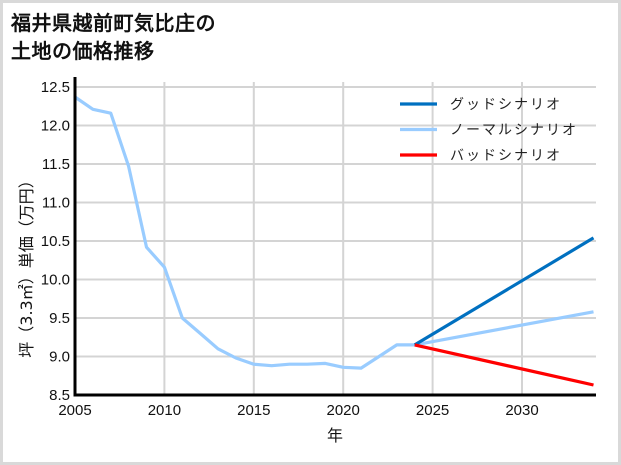 This screenshot has height=465, width=621. Describe the element at coordinates (506, 156) in the screenshot. I see `legend-label: バッドシナリオ` at that location.